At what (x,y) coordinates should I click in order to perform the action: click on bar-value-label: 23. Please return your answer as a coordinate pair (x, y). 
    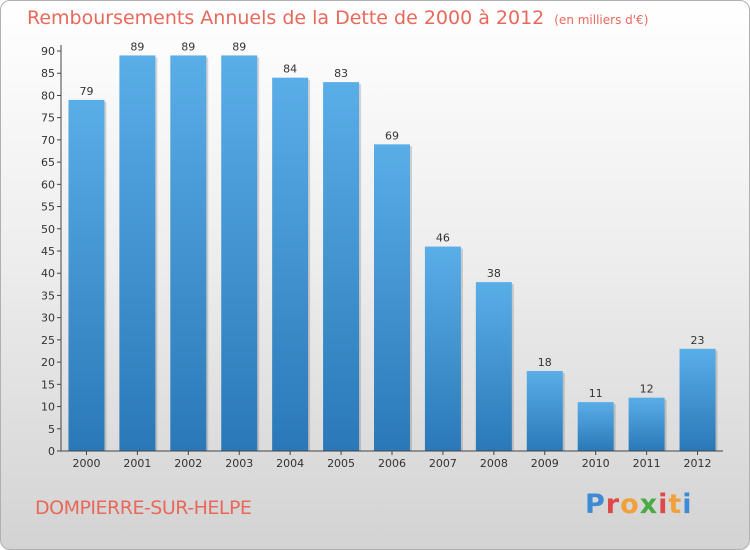
    Looking at the image, I should click on (698, 340).